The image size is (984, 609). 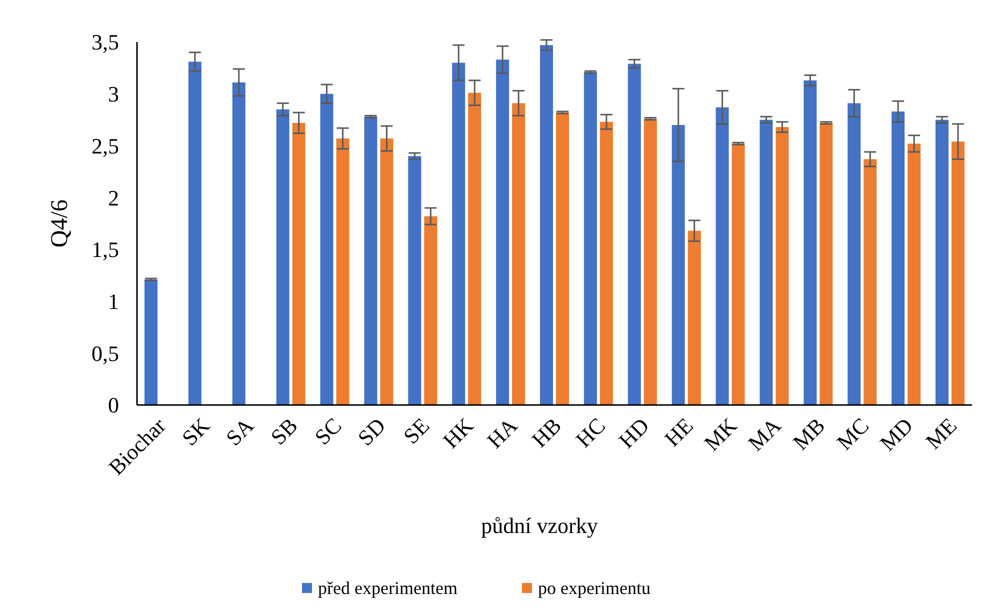 What do you see at coordinates (388, 588) in the screenshot?
I see `legend-label: před experimentem` at bounding box center [388, 588].